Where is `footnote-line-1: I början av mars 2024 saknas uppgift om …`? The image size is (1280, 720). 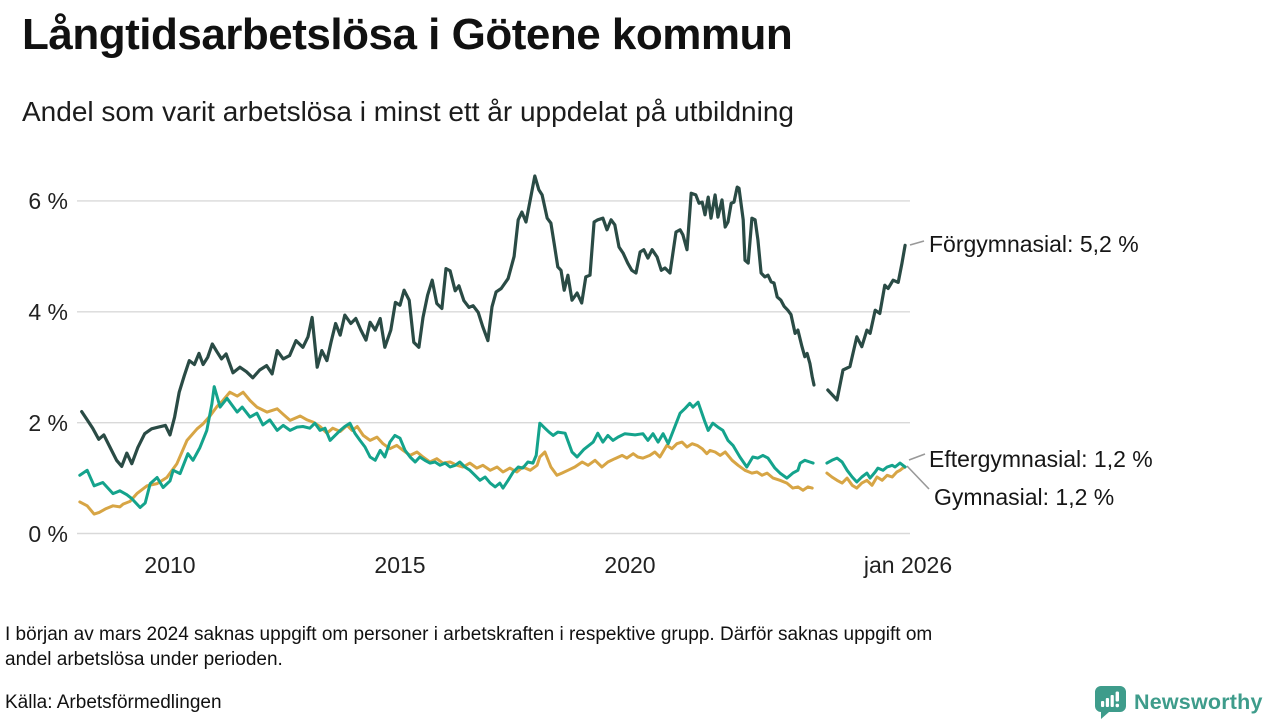
footnote-line-1: I början av mars 2024 saknas uppgift om … is located at coordinates (469, 634).